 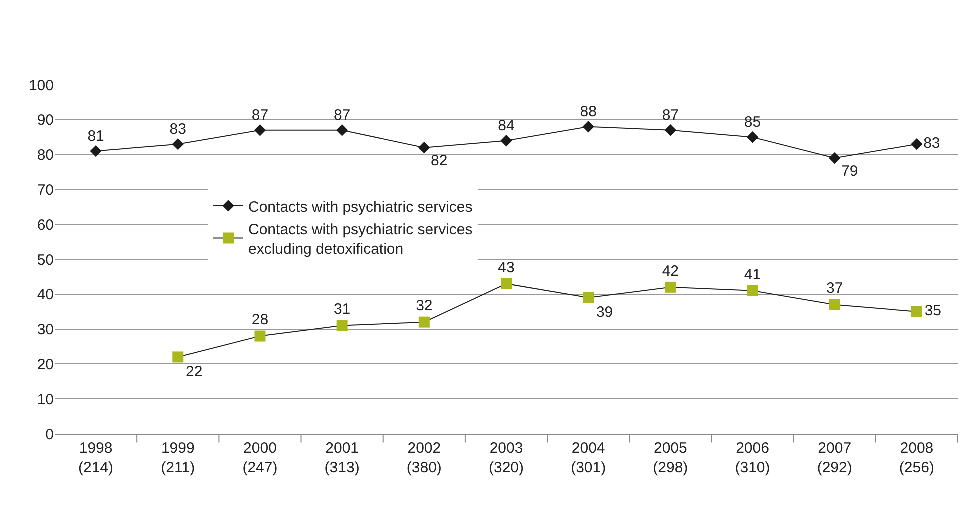 I want to click on data-label: 79, so click(x=849, y=171).